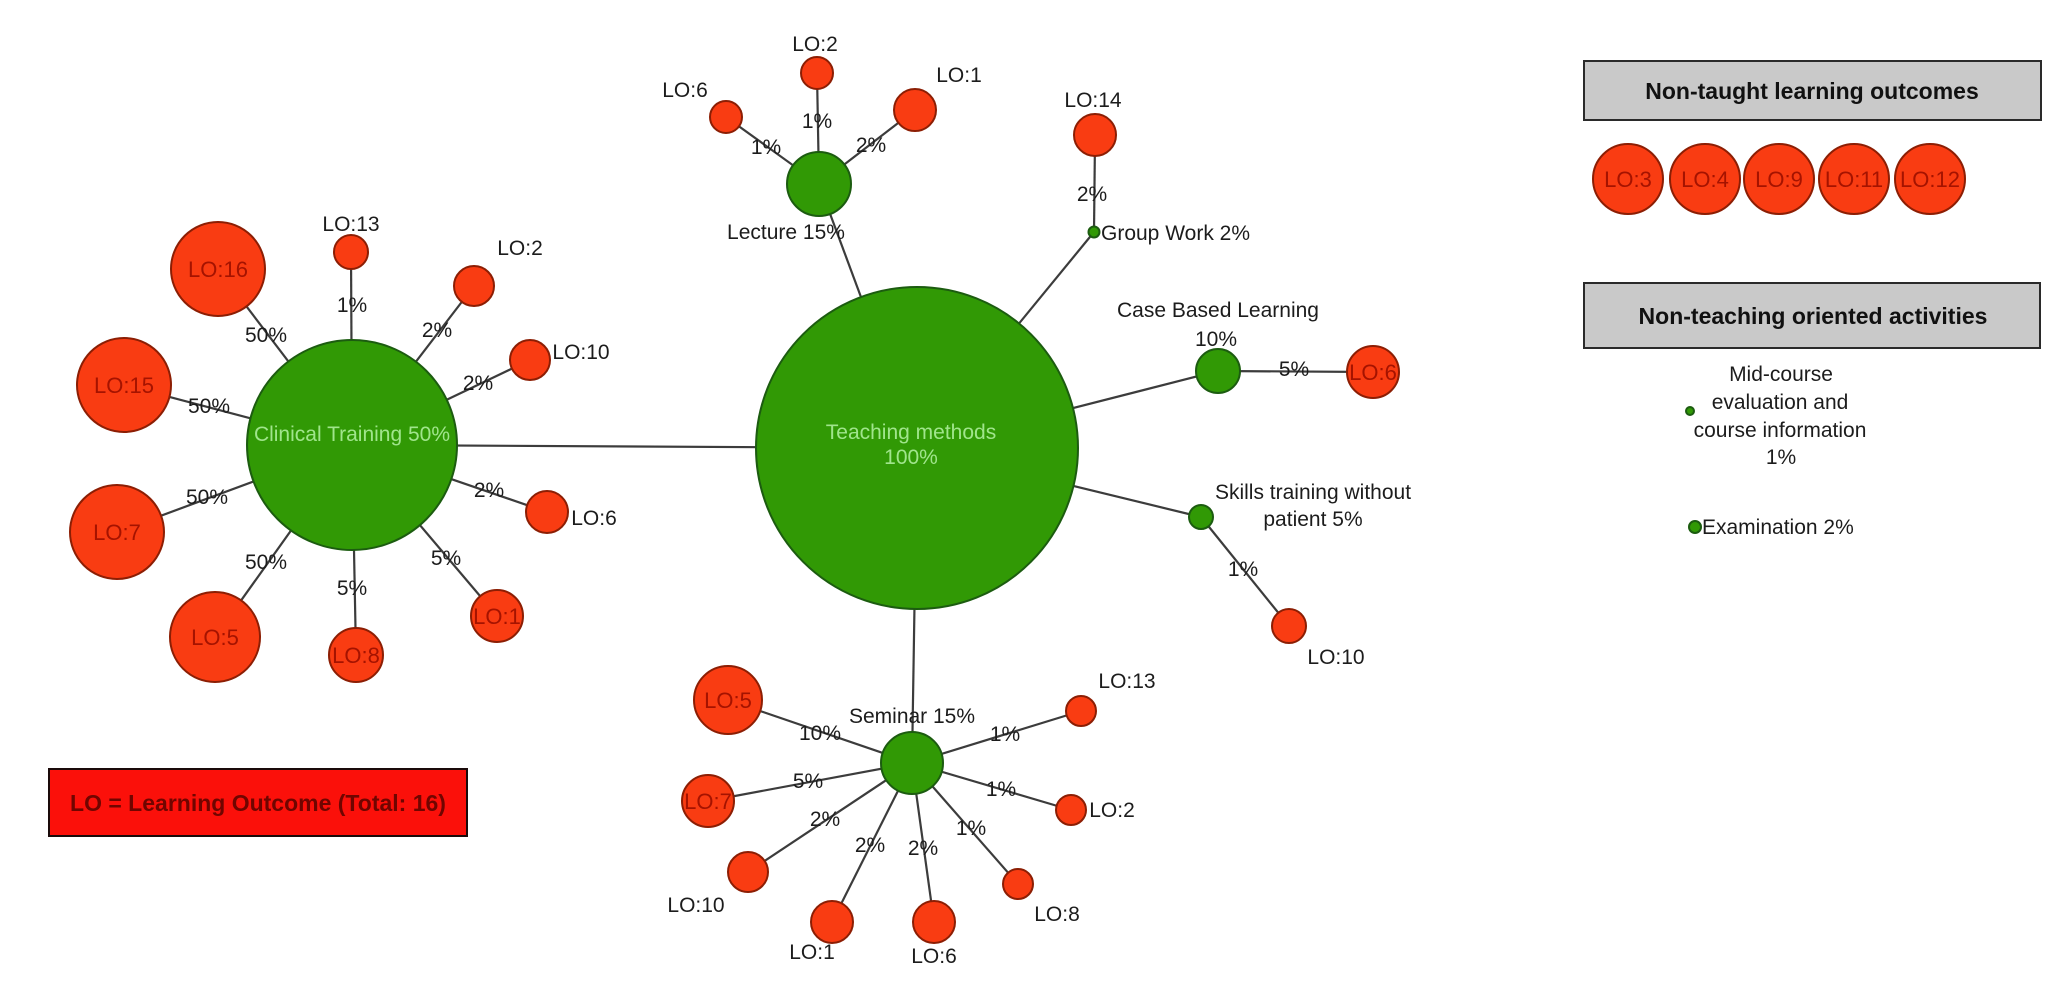  I want to click on svg-text: LO:11, so click(1854, 179).